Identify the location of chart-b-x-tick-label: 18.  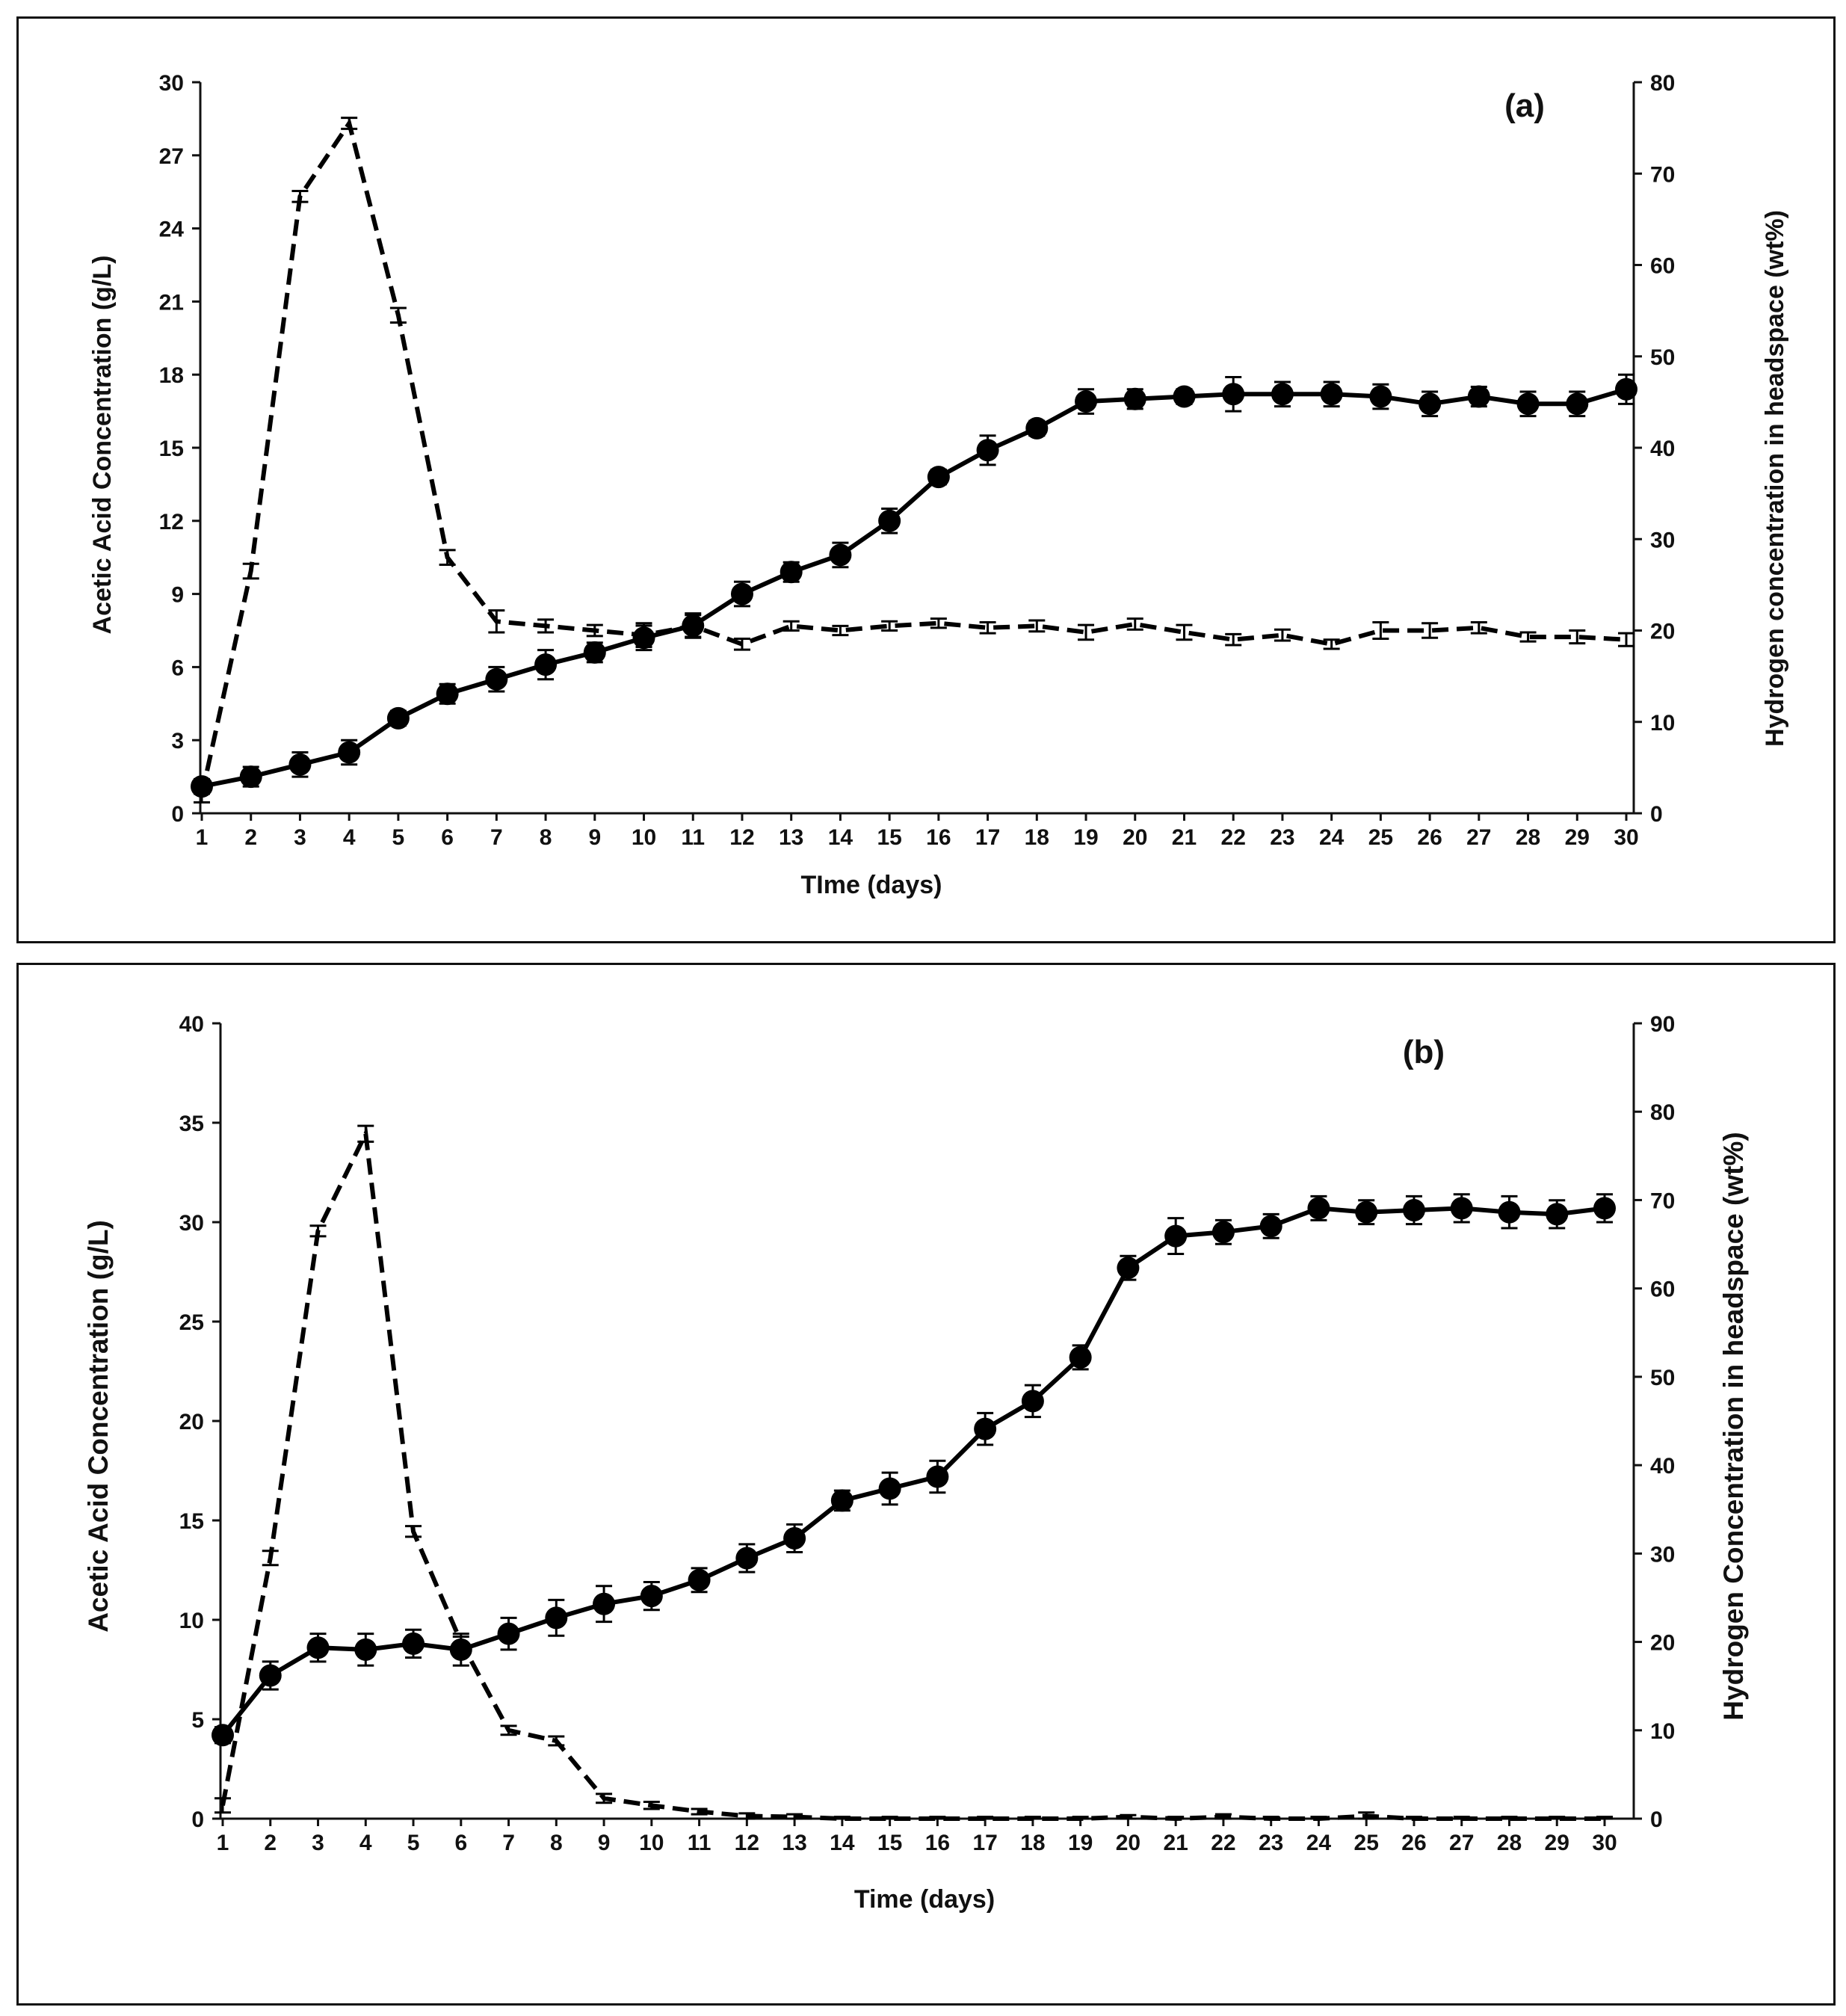
(1032, 1843).